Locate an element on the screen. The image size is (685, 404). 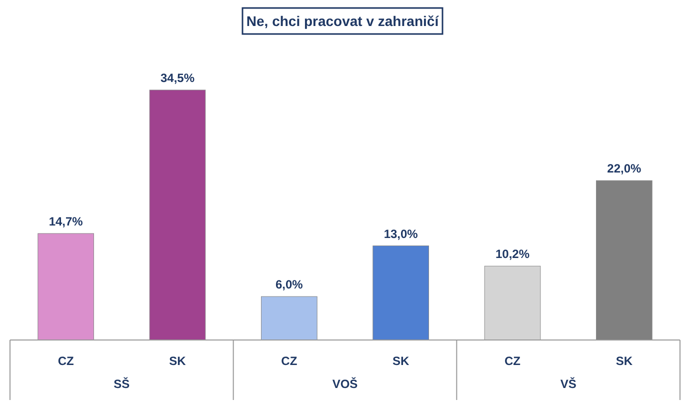
text: VOŠ is located at coordinates (345, 384).